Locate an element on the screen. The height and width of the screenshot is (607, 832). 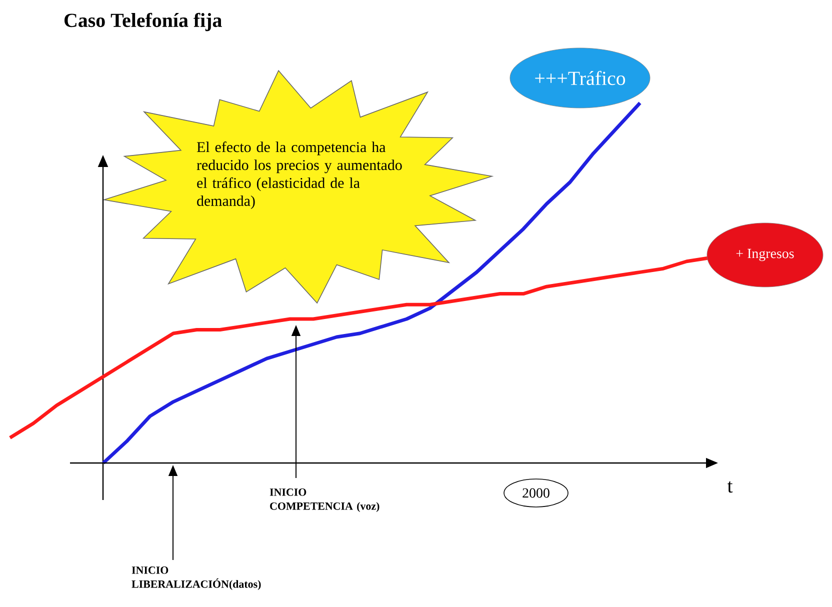
text: 2000 is located at coordinates (536, 493).